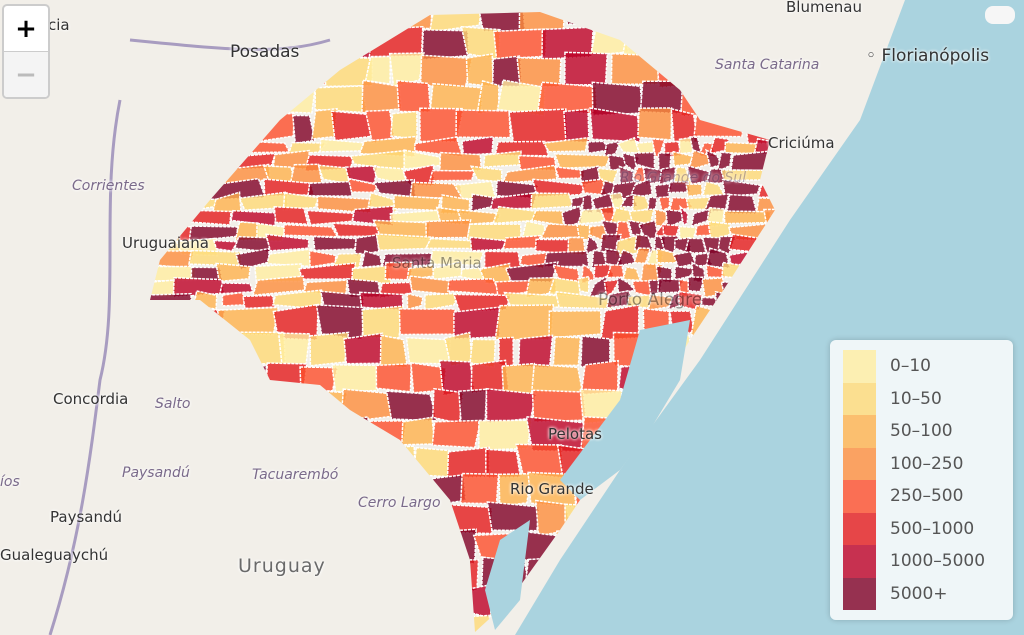 The width and height of the screenshot is (1024, 635). Describe the element at coordinates (26, 74) in the screenshot. I see `zoom-out-button: −` at that location.